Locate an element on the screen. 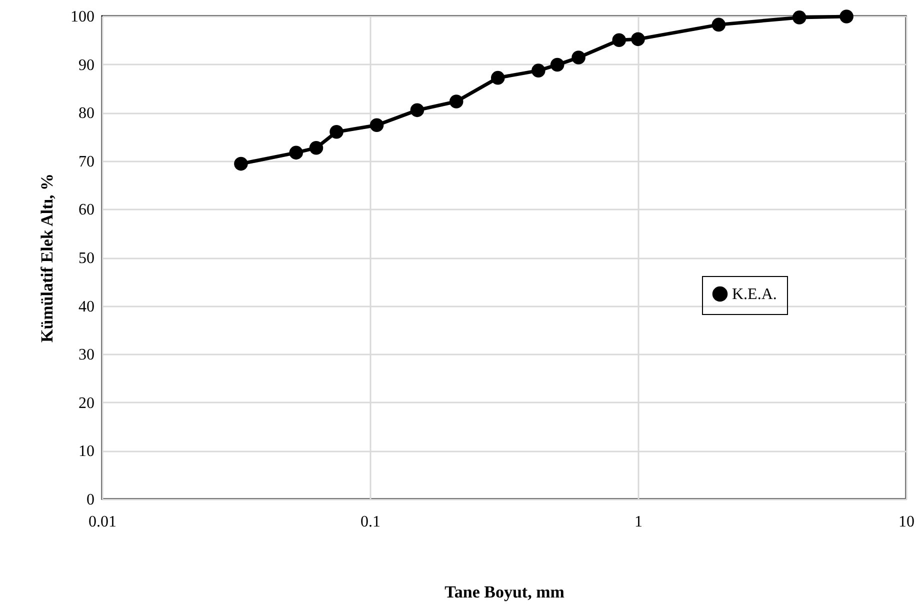 The width and height of the screenshot is (916, 610). y-tick-label: 50 is located at coordinates (86, 258).